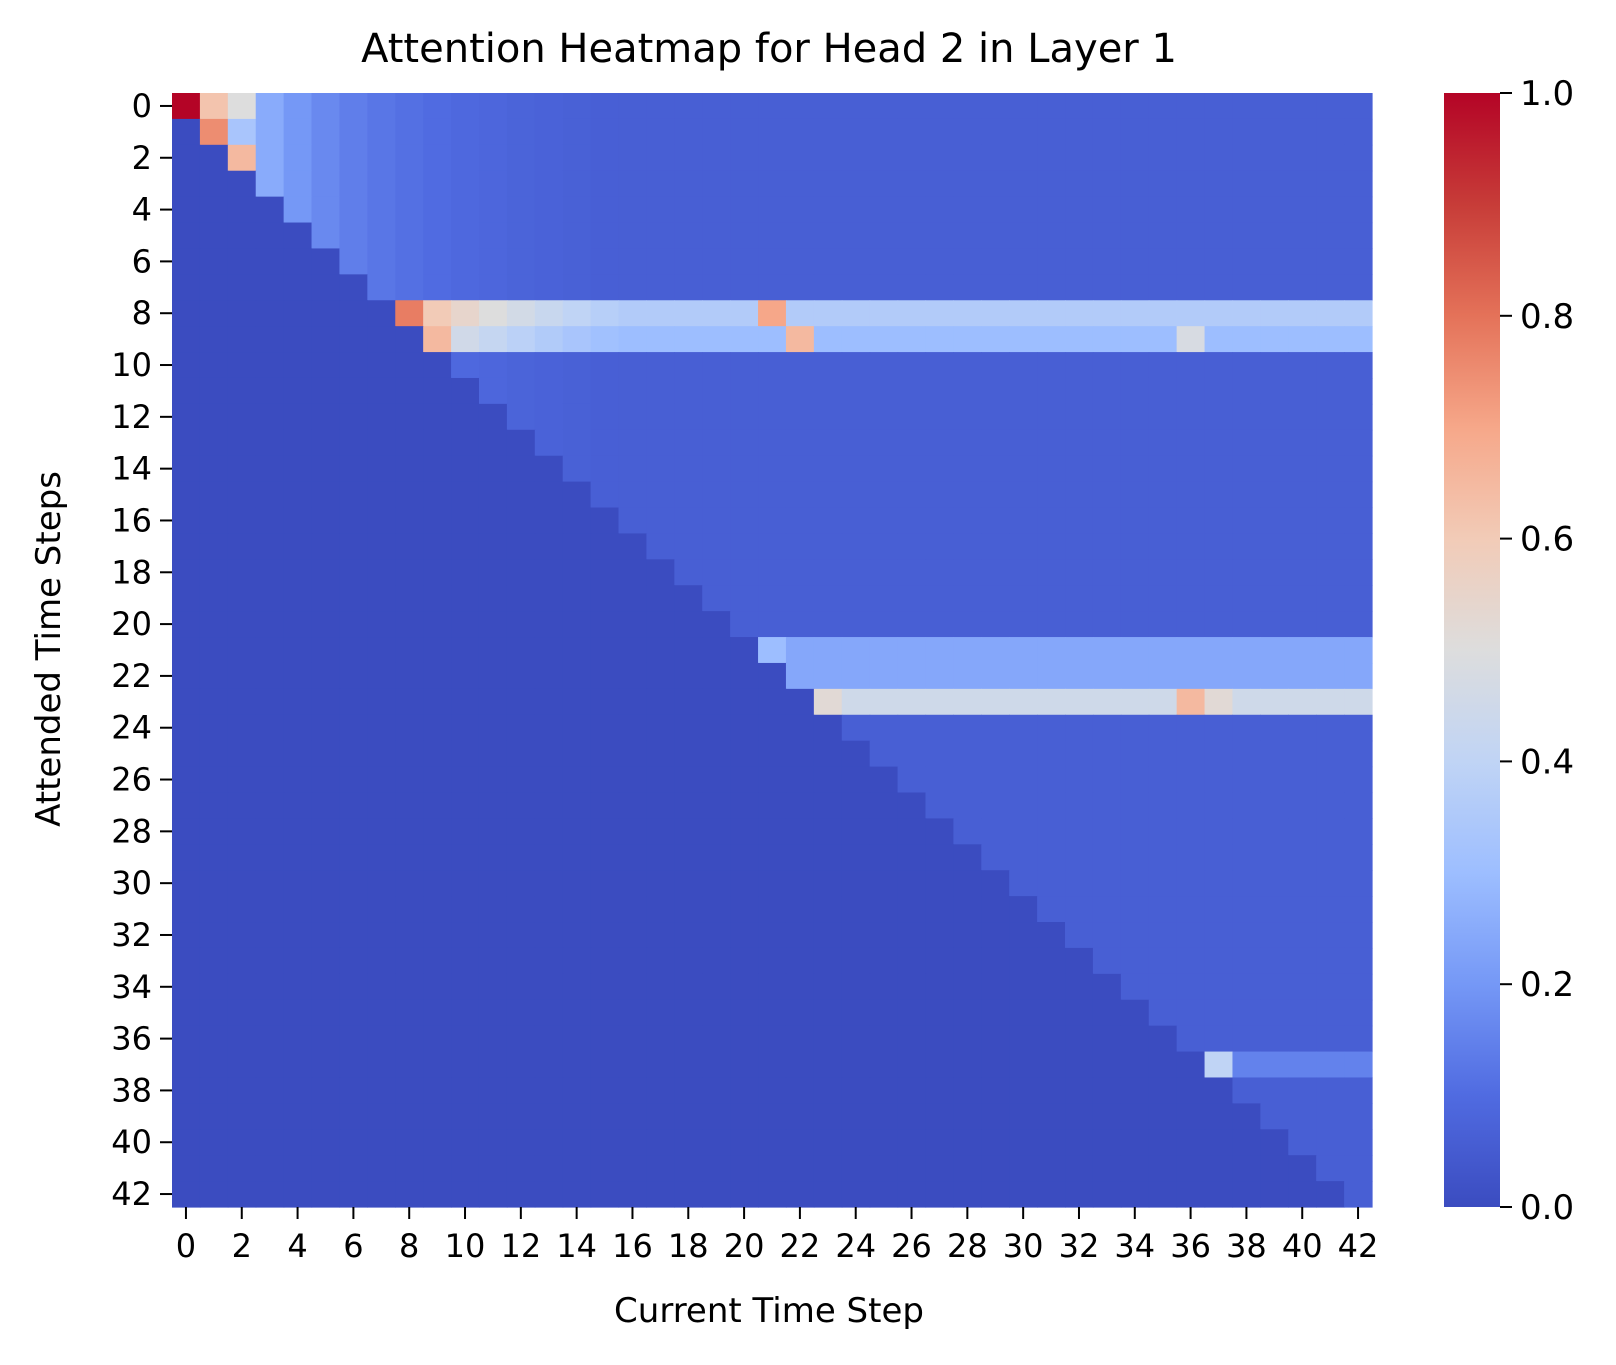 This screenshot has width=1616, height=1365. What do you see at coordinates (131, 469) in the screenshot?
I see `y-tick-label: 14` at bounding box center [131, 469].